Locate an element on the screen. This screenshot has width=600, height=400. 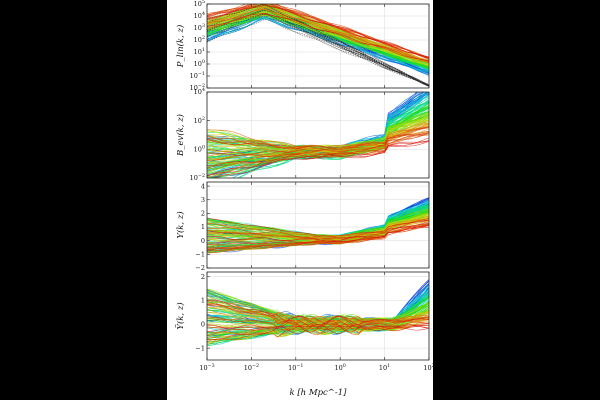
y-axis-label: Y(k, z) is located at coordinates (180, 224).